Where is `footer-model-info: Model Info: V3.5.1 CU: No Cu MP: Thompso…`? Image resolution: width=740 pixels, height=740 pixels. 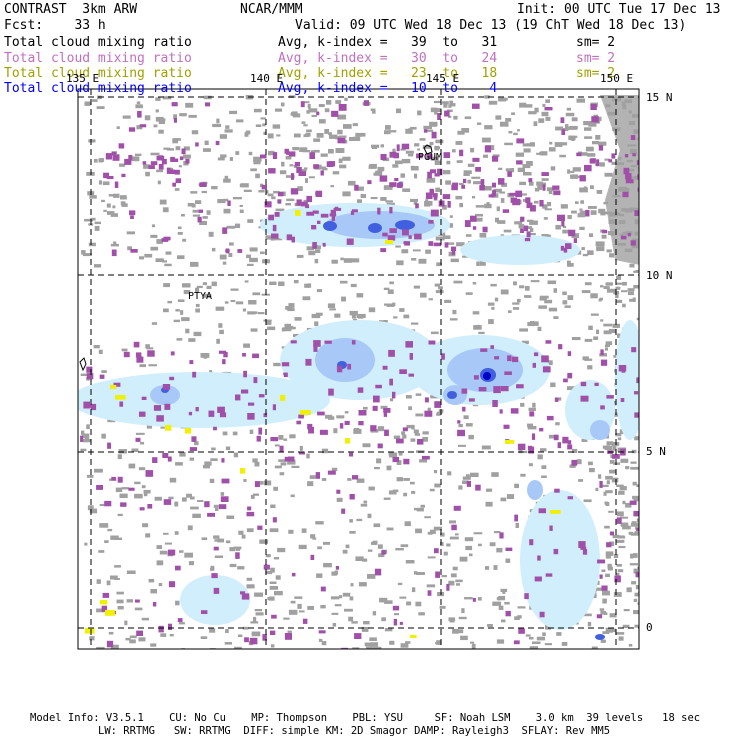
footer-model-info: Model Info: V3.5.1 CU: No Cu MP: Thompso… is located at coordinates (365, 718).